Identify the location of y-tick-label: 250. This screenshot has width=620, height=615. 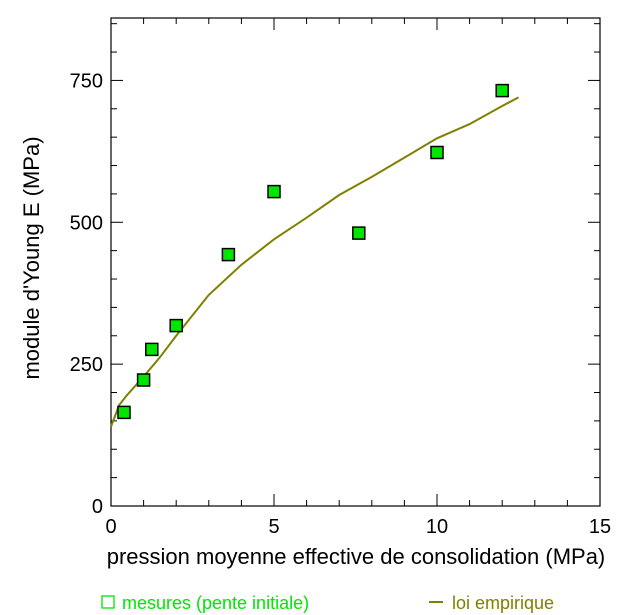
(86, 365).